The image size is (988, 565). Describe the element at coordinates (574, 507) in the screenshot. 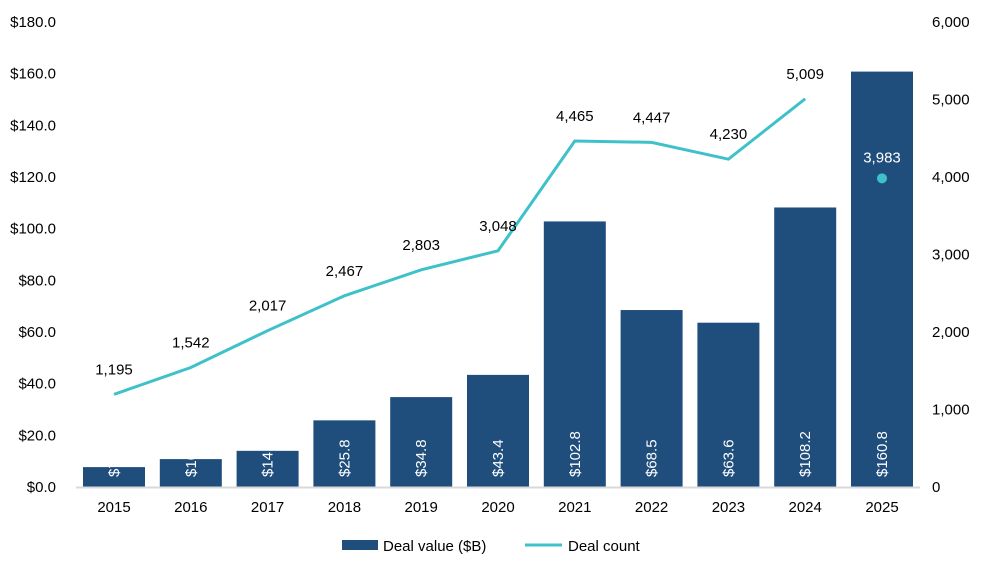

I see `x-tick-label: 2021` at that location.